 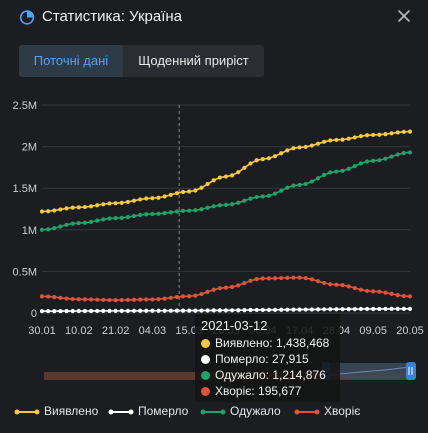 What do you see at coordinates (205, 343) in the screenshot?
I see `confirmed-dot-icon` at bounding box center [205, 343].